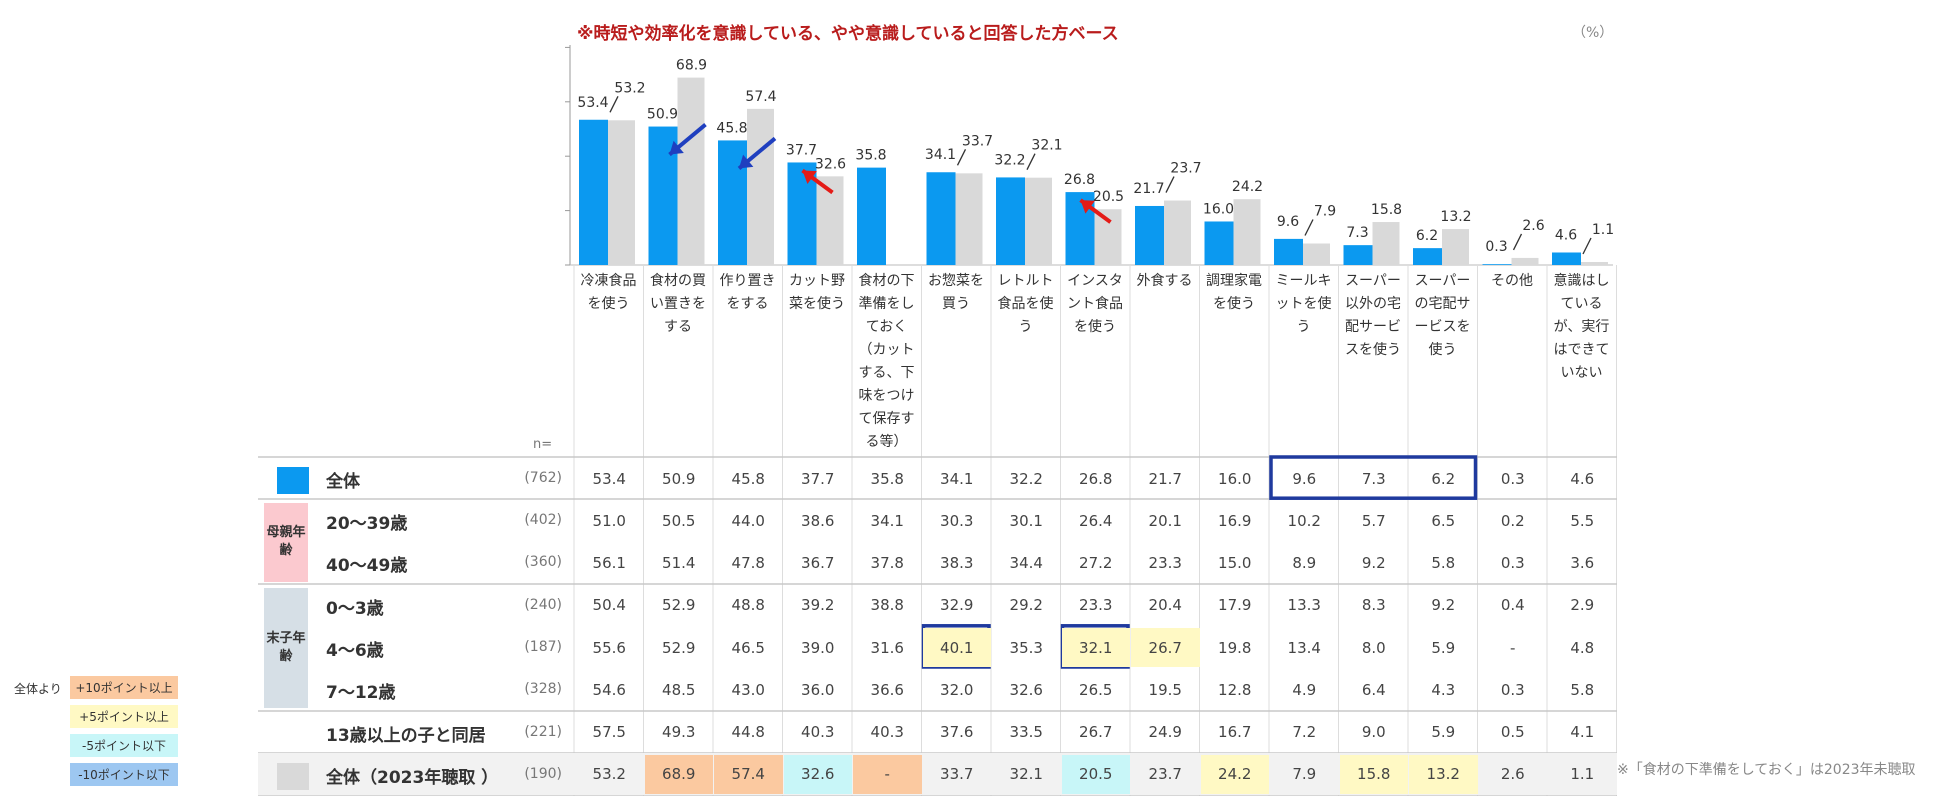 Image resolution: width=1950 pixels, height=796 pixels. What do you see at coordinates (1235, 562) in the screenshot?
I see `table-cell: 15.0` at bounding box center [1235, 562].